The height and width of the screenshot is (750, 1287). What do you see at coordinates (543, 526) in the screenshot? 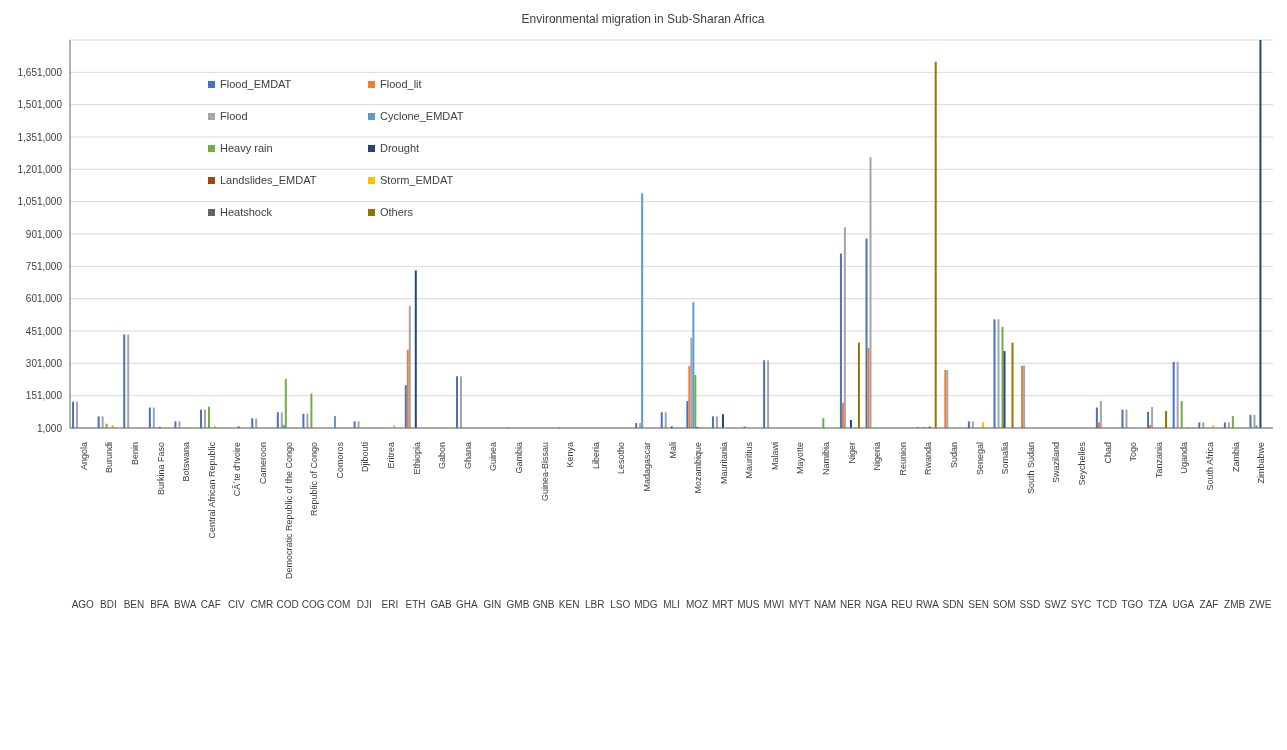
I see `category-label: Guinea-Bissau GNB` at bounding box center [543, 526].